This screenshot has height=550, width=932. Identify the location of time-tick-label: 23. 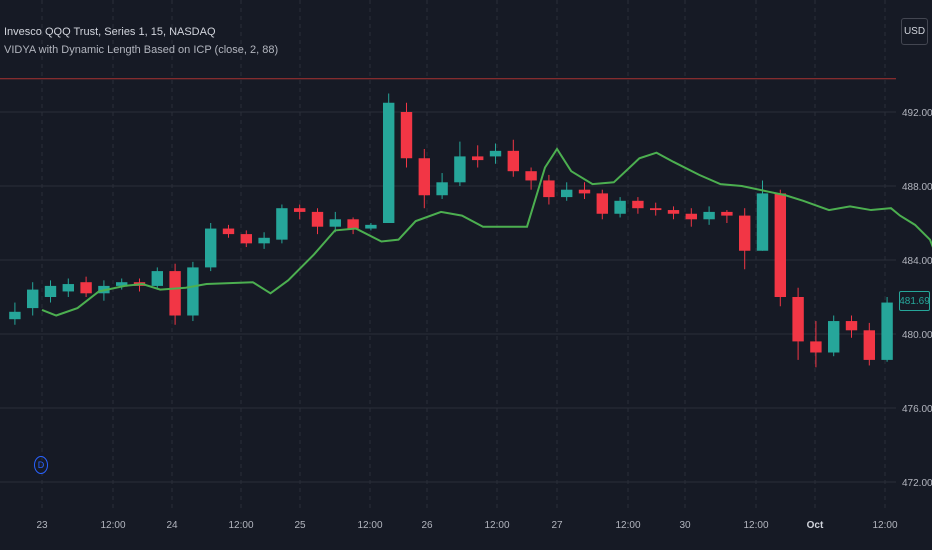
(42, 525).